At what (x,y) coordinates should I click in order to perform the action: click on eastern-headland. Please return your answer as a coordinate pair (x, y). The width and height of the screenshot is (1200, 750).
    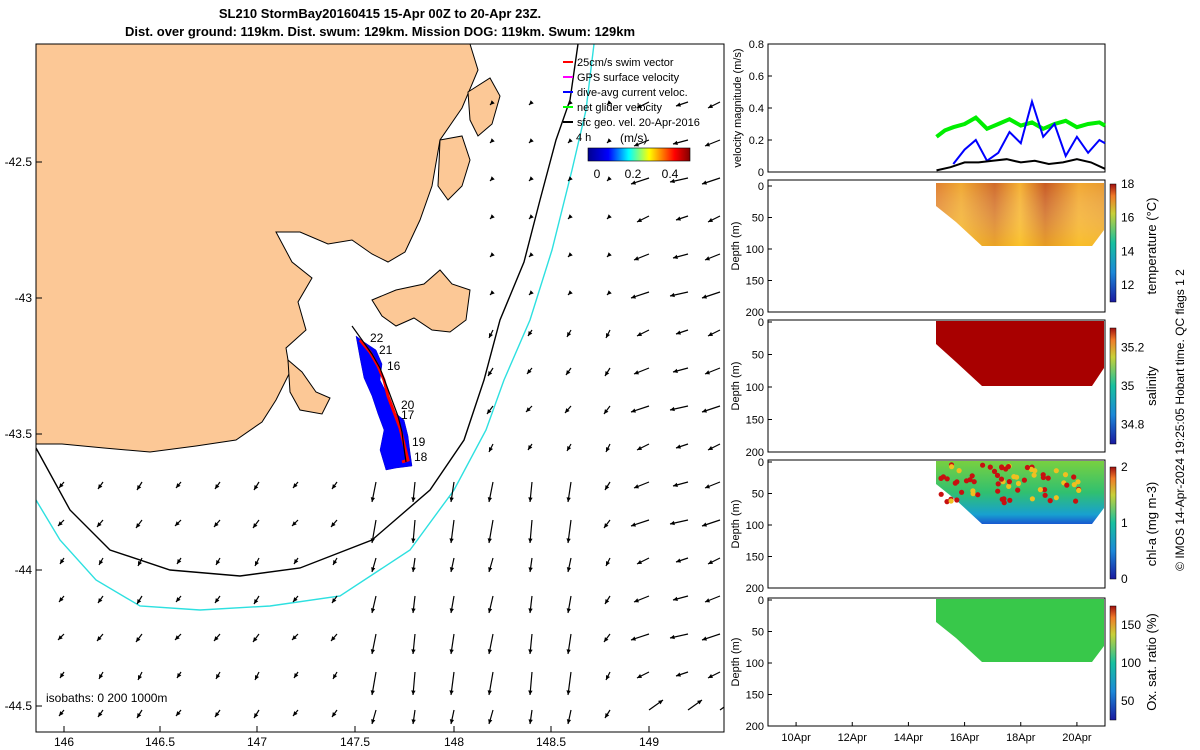
    Looking at the image, I should click on (454, 168).